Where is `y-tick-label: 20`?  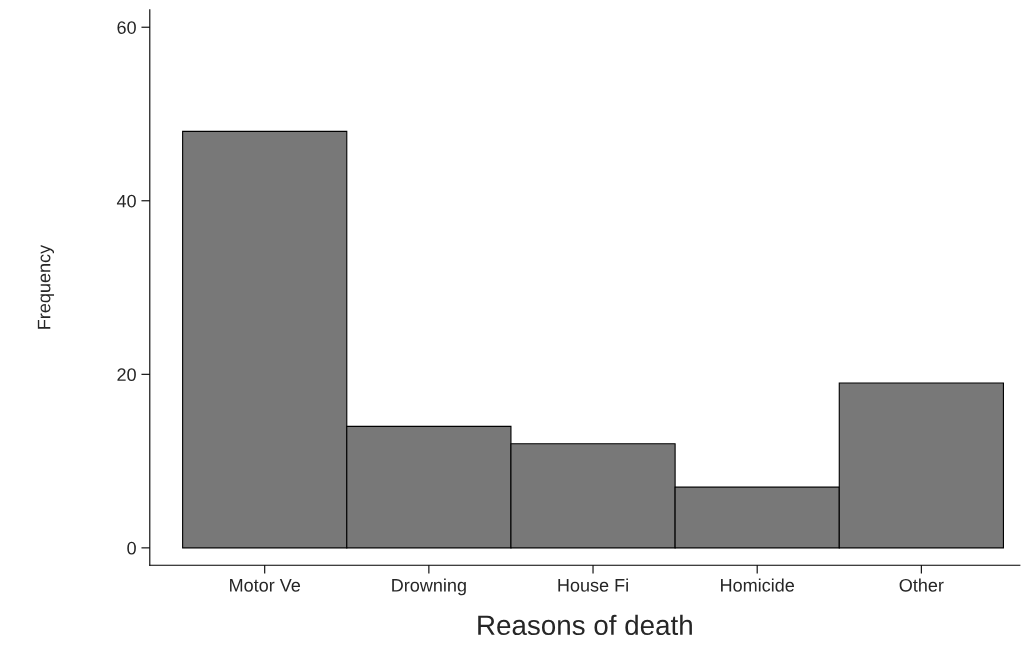 y-tick-label: 20 is located at coordinates (126, 375).